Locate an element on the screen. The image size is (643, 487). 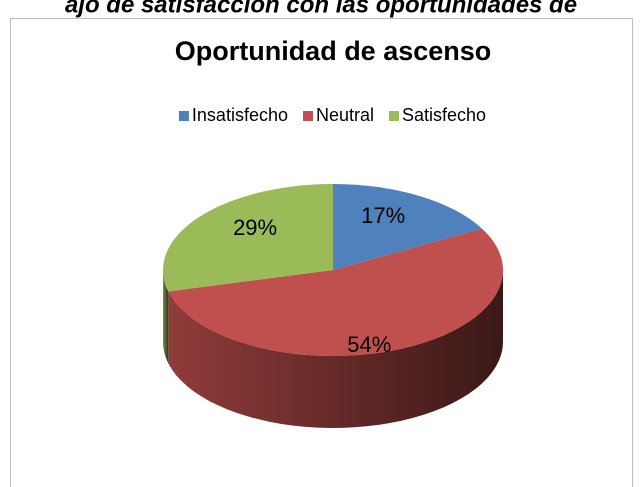
data-label: 17% is located at coordinates (383, 215).